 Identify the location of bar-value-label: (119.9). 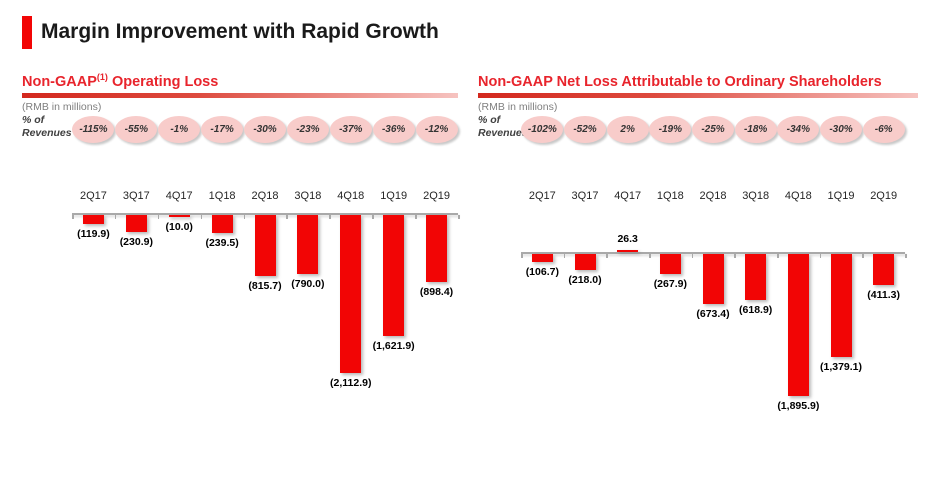
(93, 233).